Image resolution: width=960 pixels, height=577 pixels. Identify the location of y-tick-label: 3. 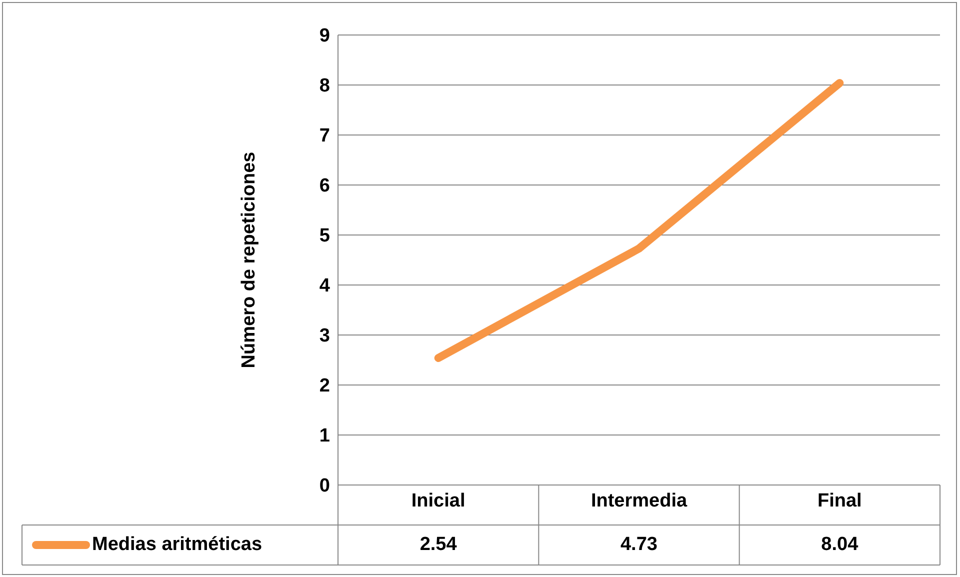
(324, 336).